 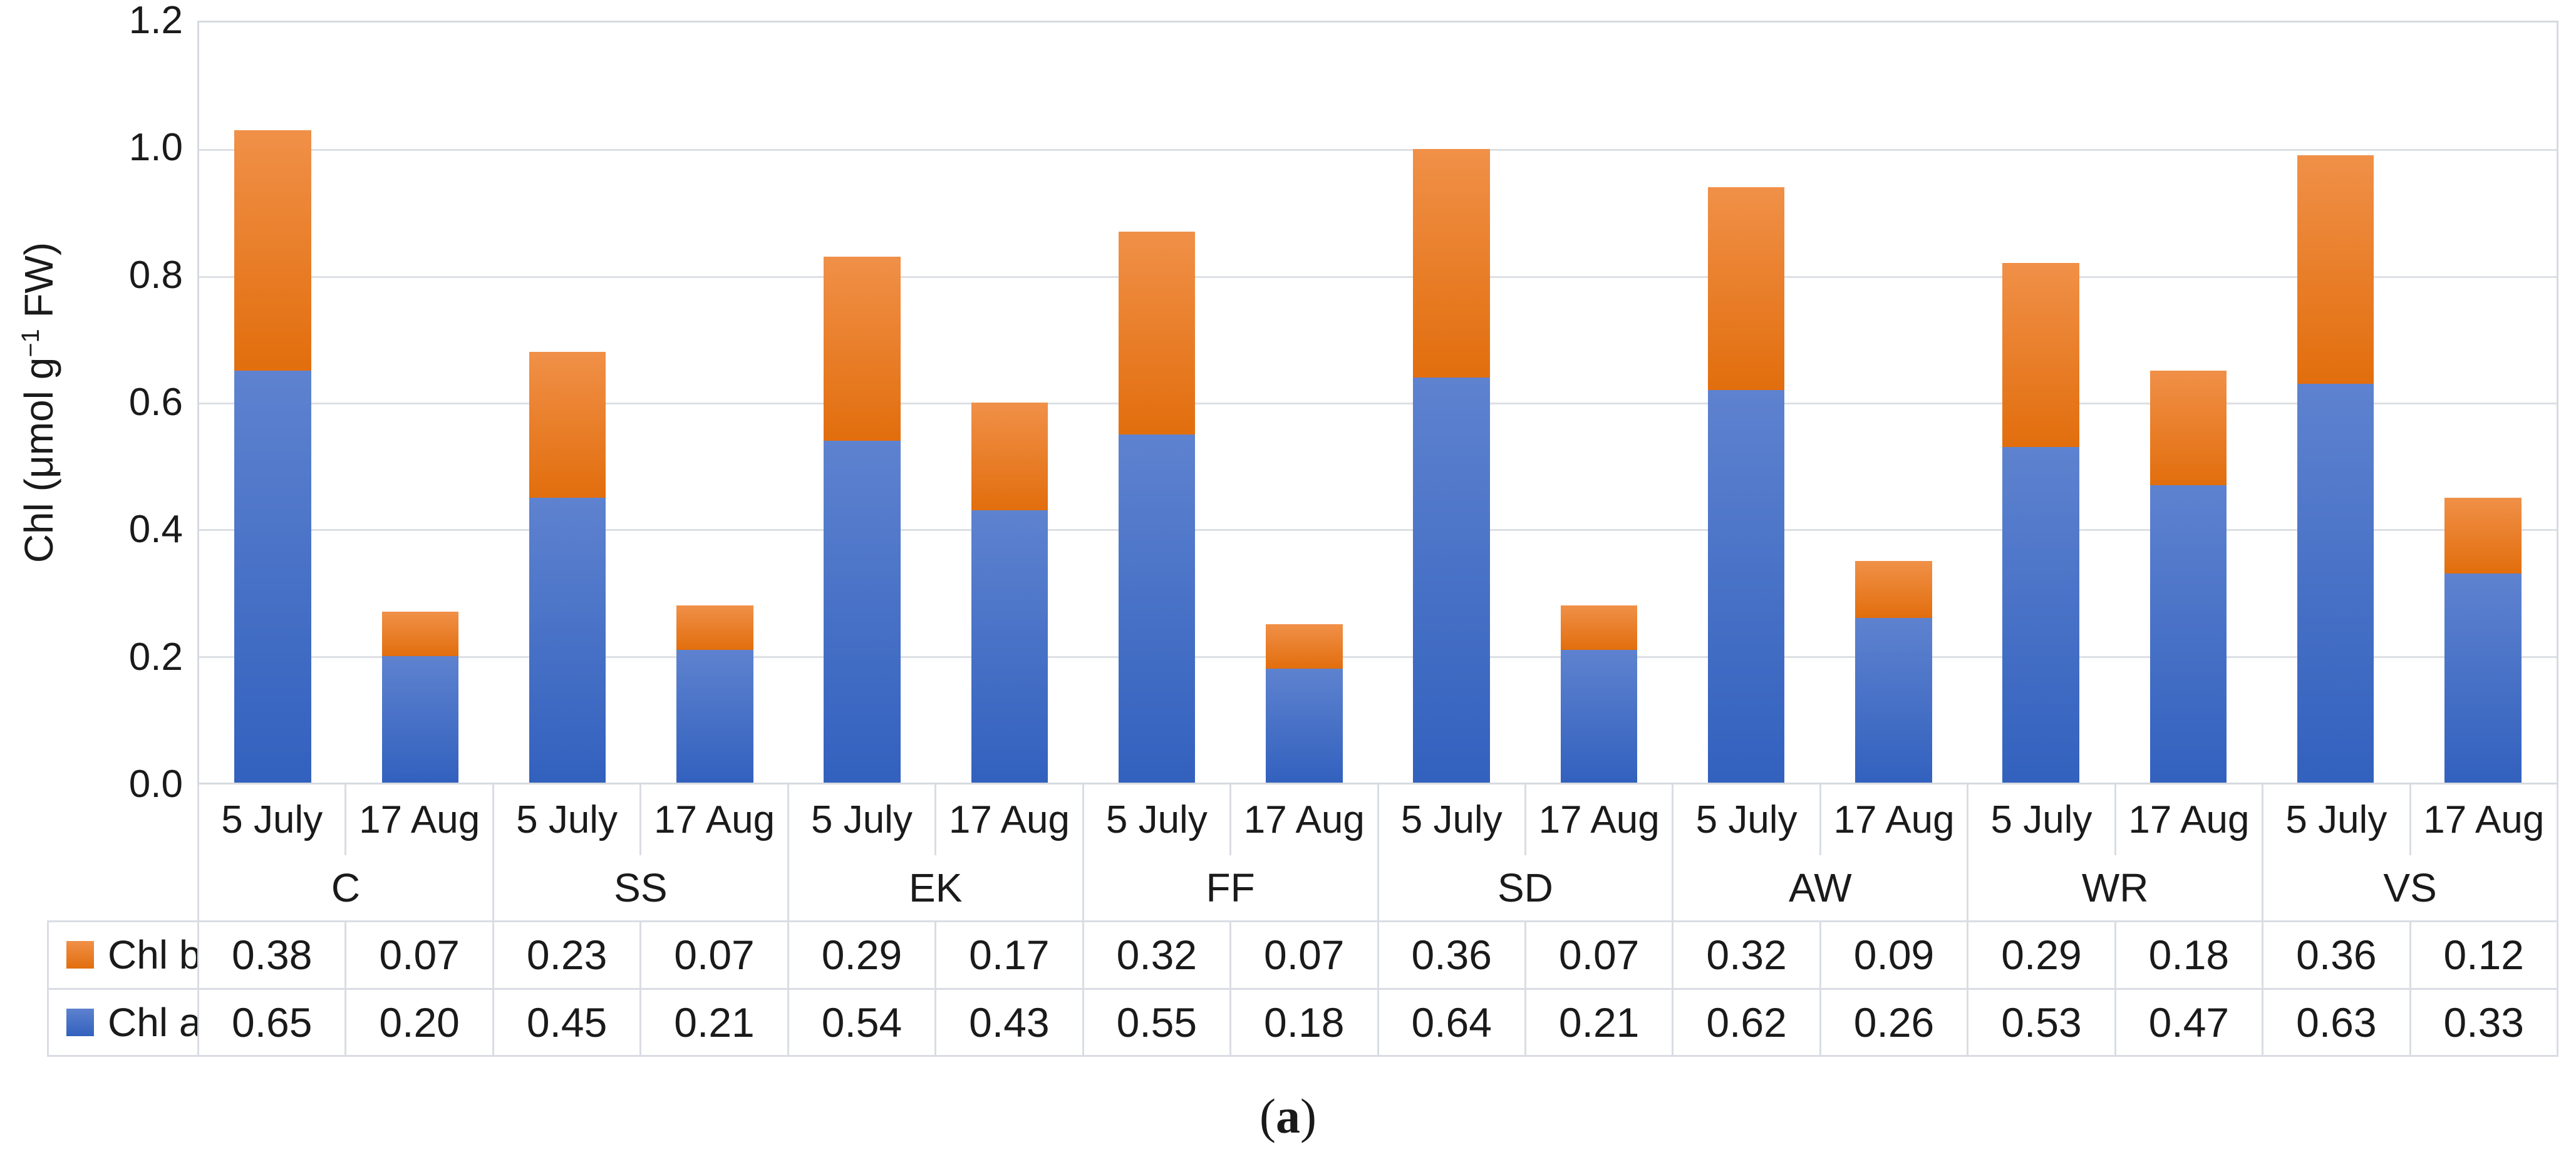 What do you see at coordinates (1158, 1023) in the screenshot?
I see `table-value-cell: 0.55` at bounding box center [1158, 1023].